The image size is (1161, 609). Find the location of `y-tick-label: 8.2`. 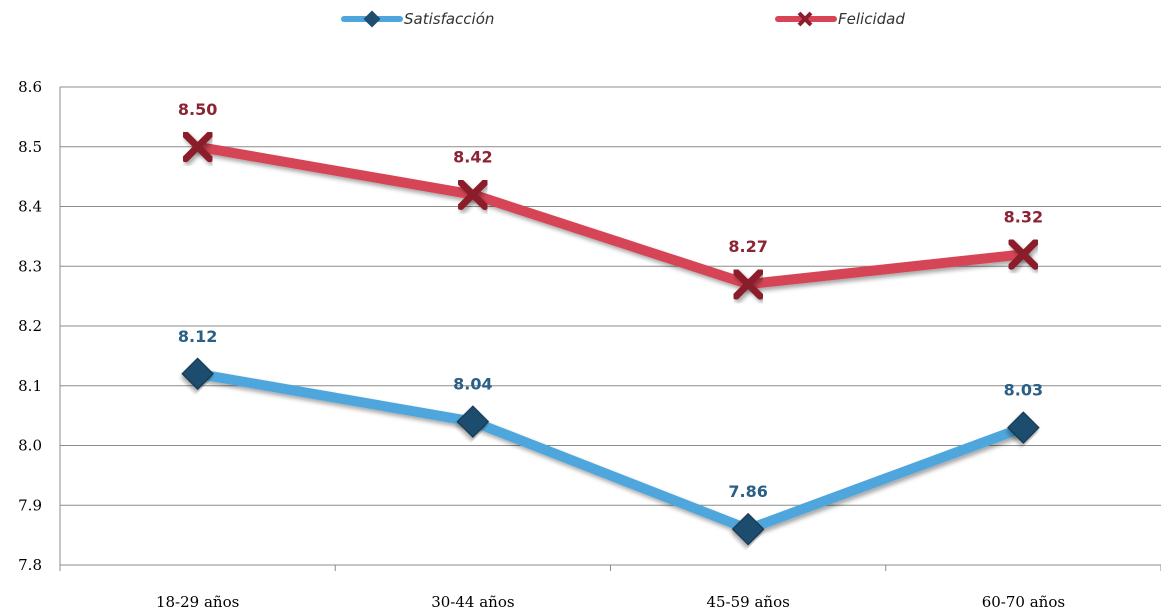

y-tick-label: 8.2 is located at coordinates (30, 326).